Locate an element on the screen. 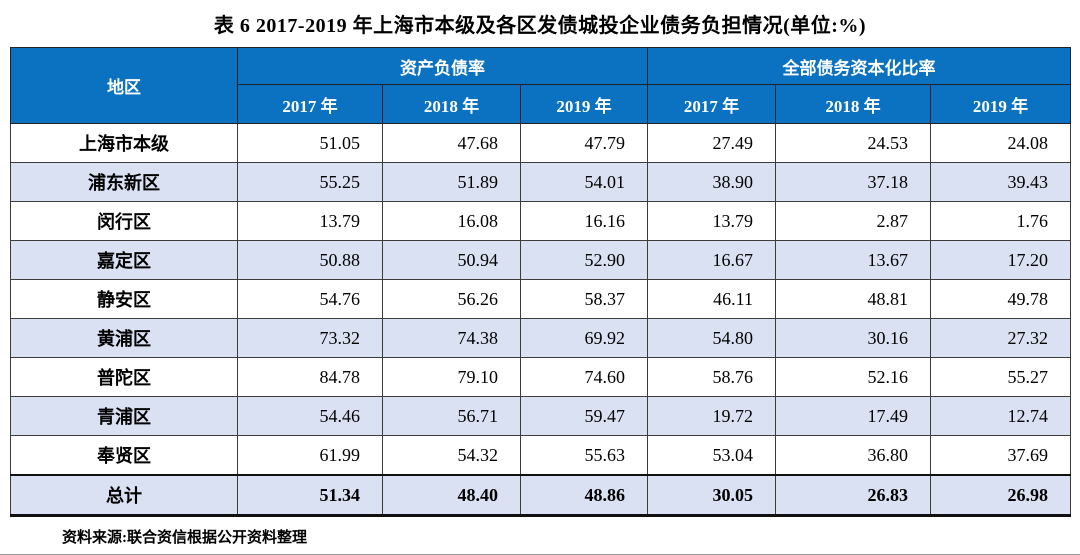 The width and height of the screenshot is (1080, 555). region-cell: 奉贤区 is located at coordinates (124, 455).